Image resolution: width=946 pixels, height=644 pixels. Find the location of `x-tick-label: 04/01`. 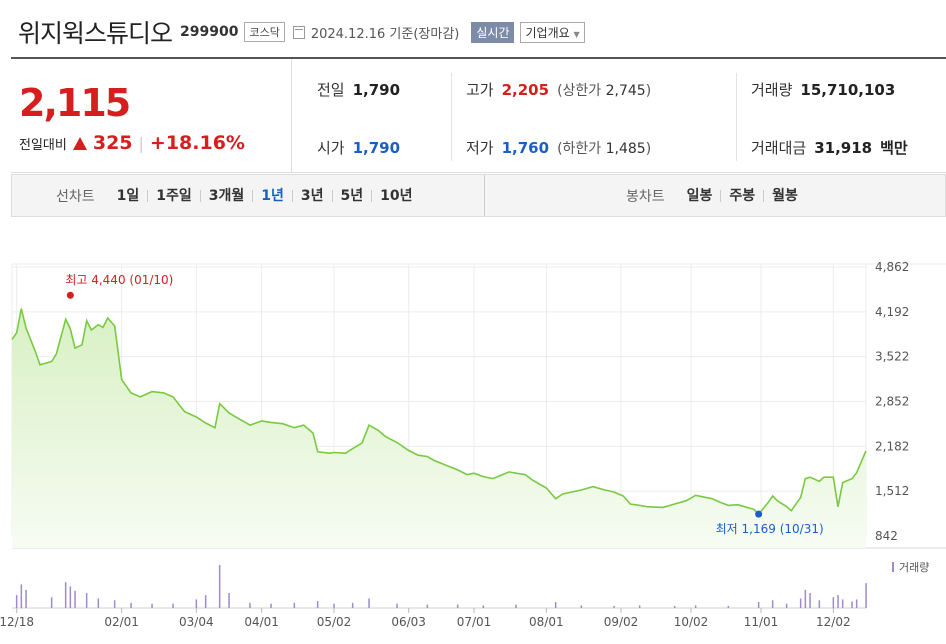

x-tick-label: 04/01 is located at coordinates (261, 622).